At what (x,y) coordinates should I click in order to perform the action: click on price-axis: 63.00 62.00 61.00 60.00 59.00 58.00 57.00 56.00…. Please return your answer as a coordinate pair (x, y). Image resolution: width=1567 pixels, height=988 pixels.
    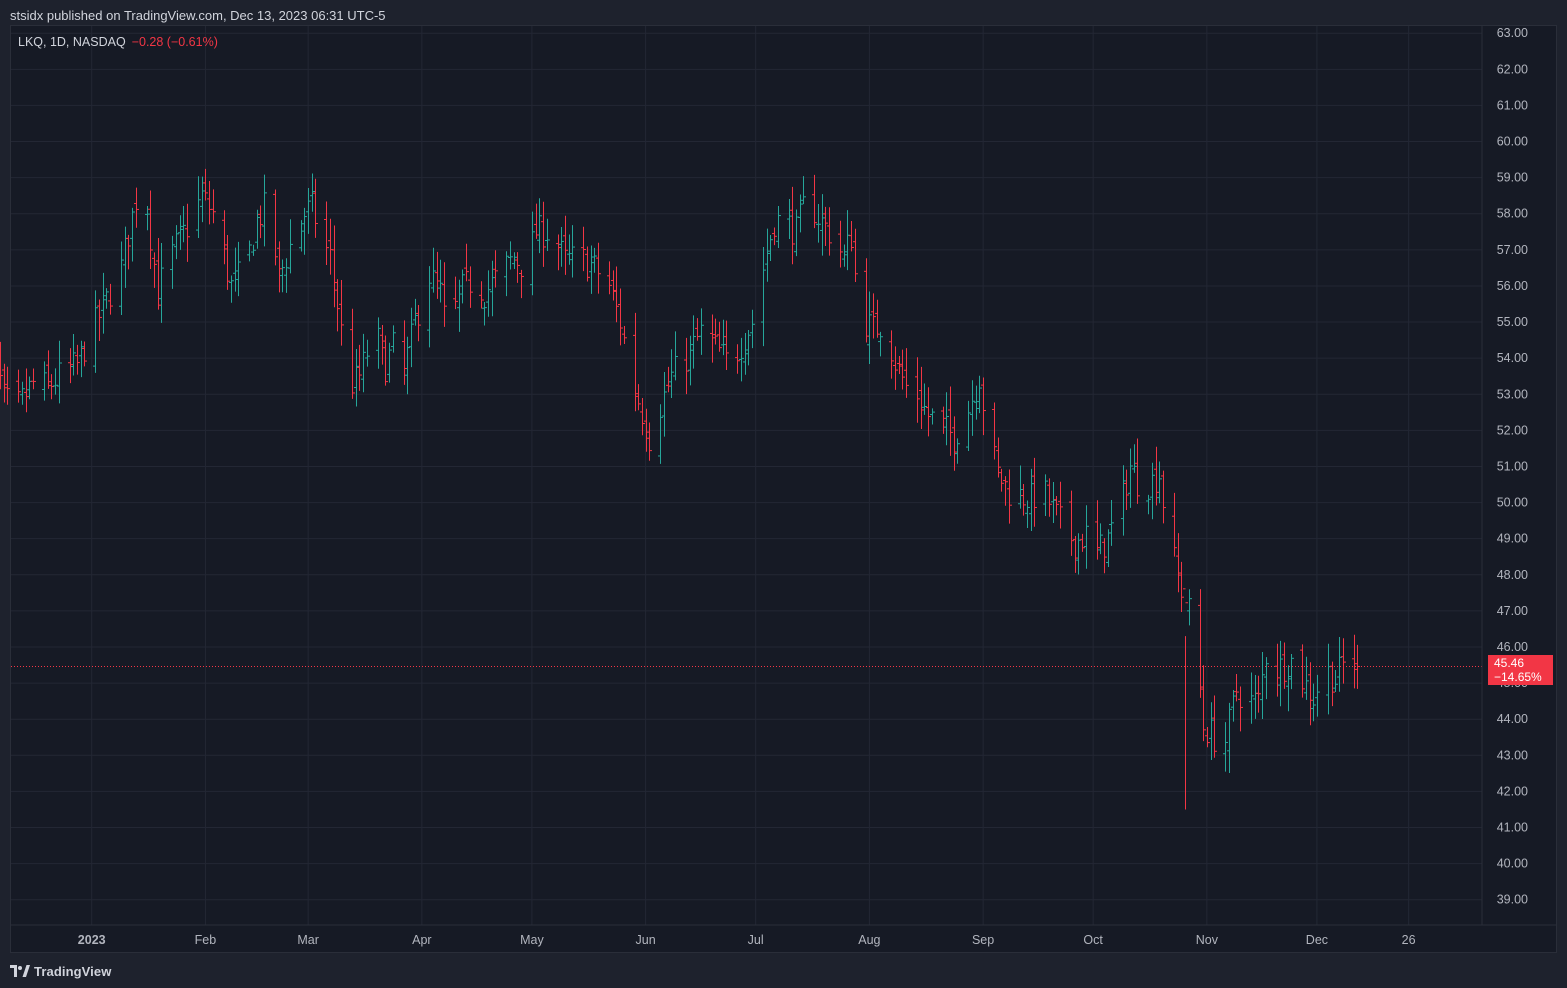
    Looking at the image, I should click on (1512, 466).